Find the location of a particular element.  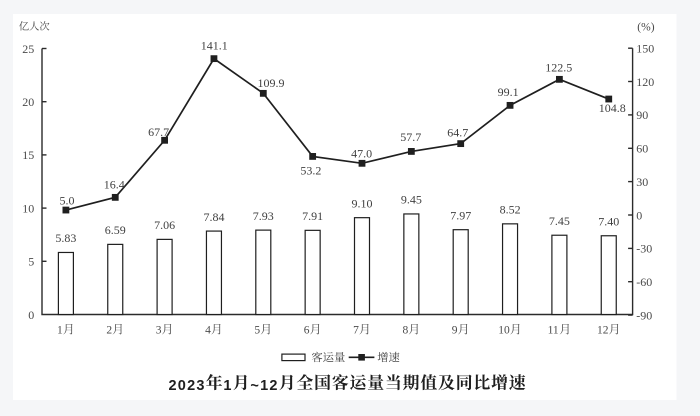

svg-text: -60 is located at coordinates (644, 282).